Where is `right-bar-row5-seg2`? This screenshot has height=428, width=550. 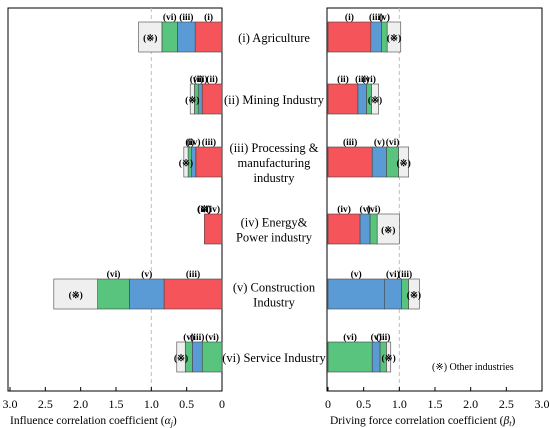
right-bar-row5-seg2 is located at coordinates (393, 294).